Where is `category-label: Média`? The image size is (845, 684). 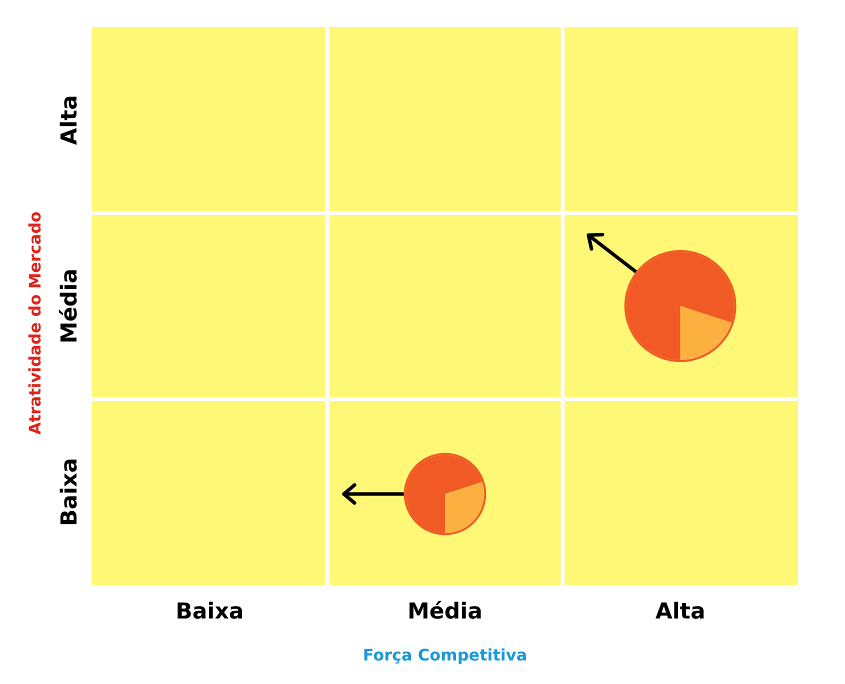
category-label: Média is located at coordinates (70, 306).